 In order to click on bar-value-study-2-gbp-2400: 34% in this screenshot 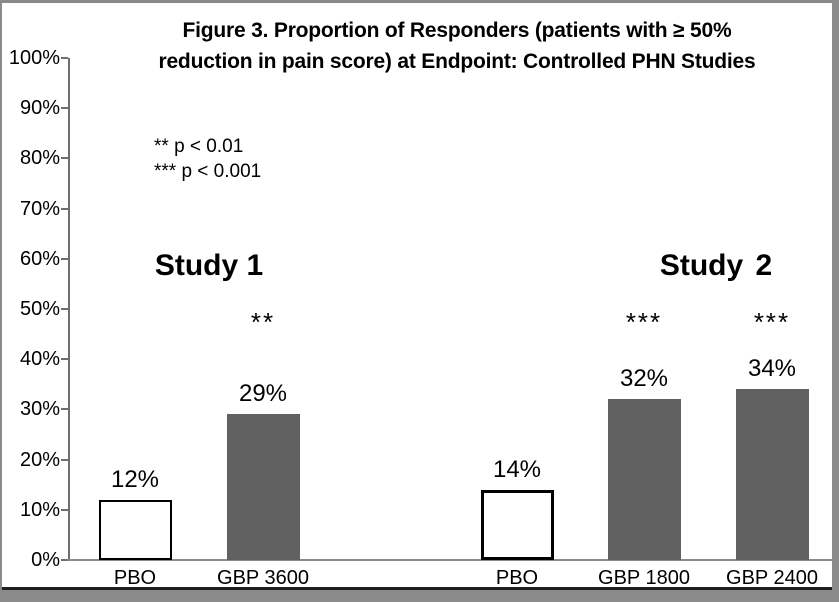, I will do `click(772, 369)`.